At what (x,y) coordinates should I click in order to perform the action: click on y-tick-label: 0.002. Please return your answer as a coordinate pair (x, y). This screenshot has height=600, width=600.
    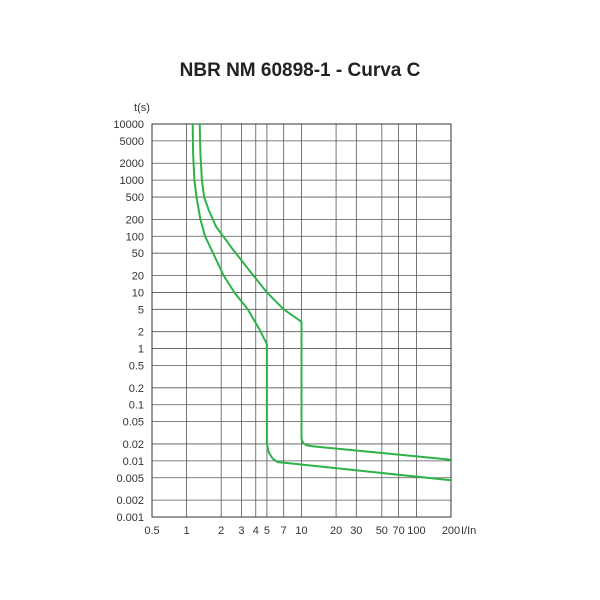
    Looking at the image, I should click on (130, 501).